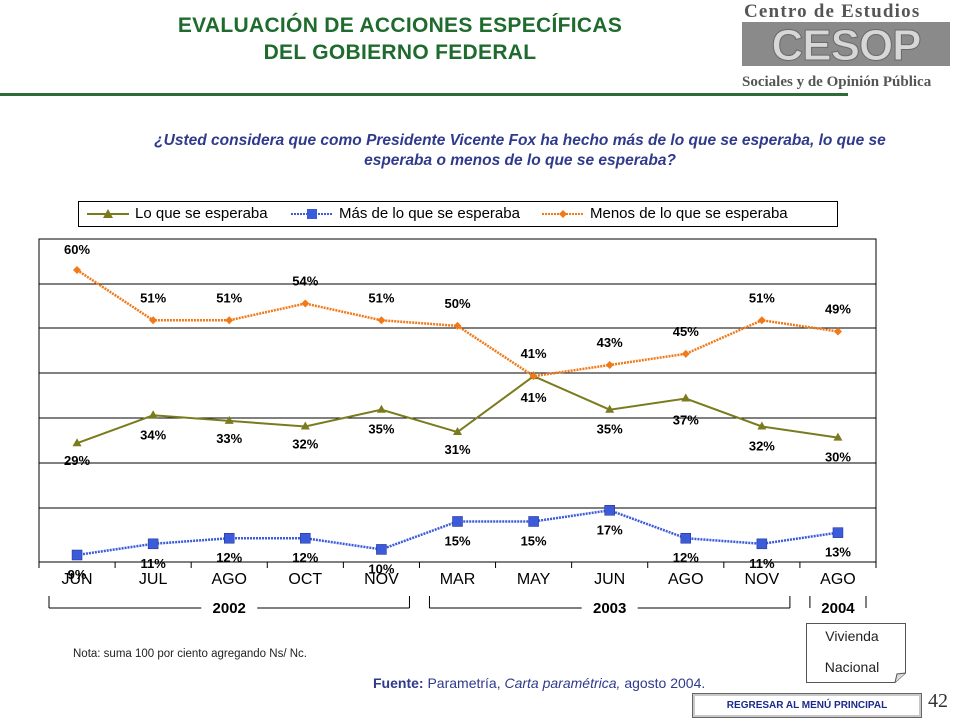  I want to click on header-divider, so click(424, 94).